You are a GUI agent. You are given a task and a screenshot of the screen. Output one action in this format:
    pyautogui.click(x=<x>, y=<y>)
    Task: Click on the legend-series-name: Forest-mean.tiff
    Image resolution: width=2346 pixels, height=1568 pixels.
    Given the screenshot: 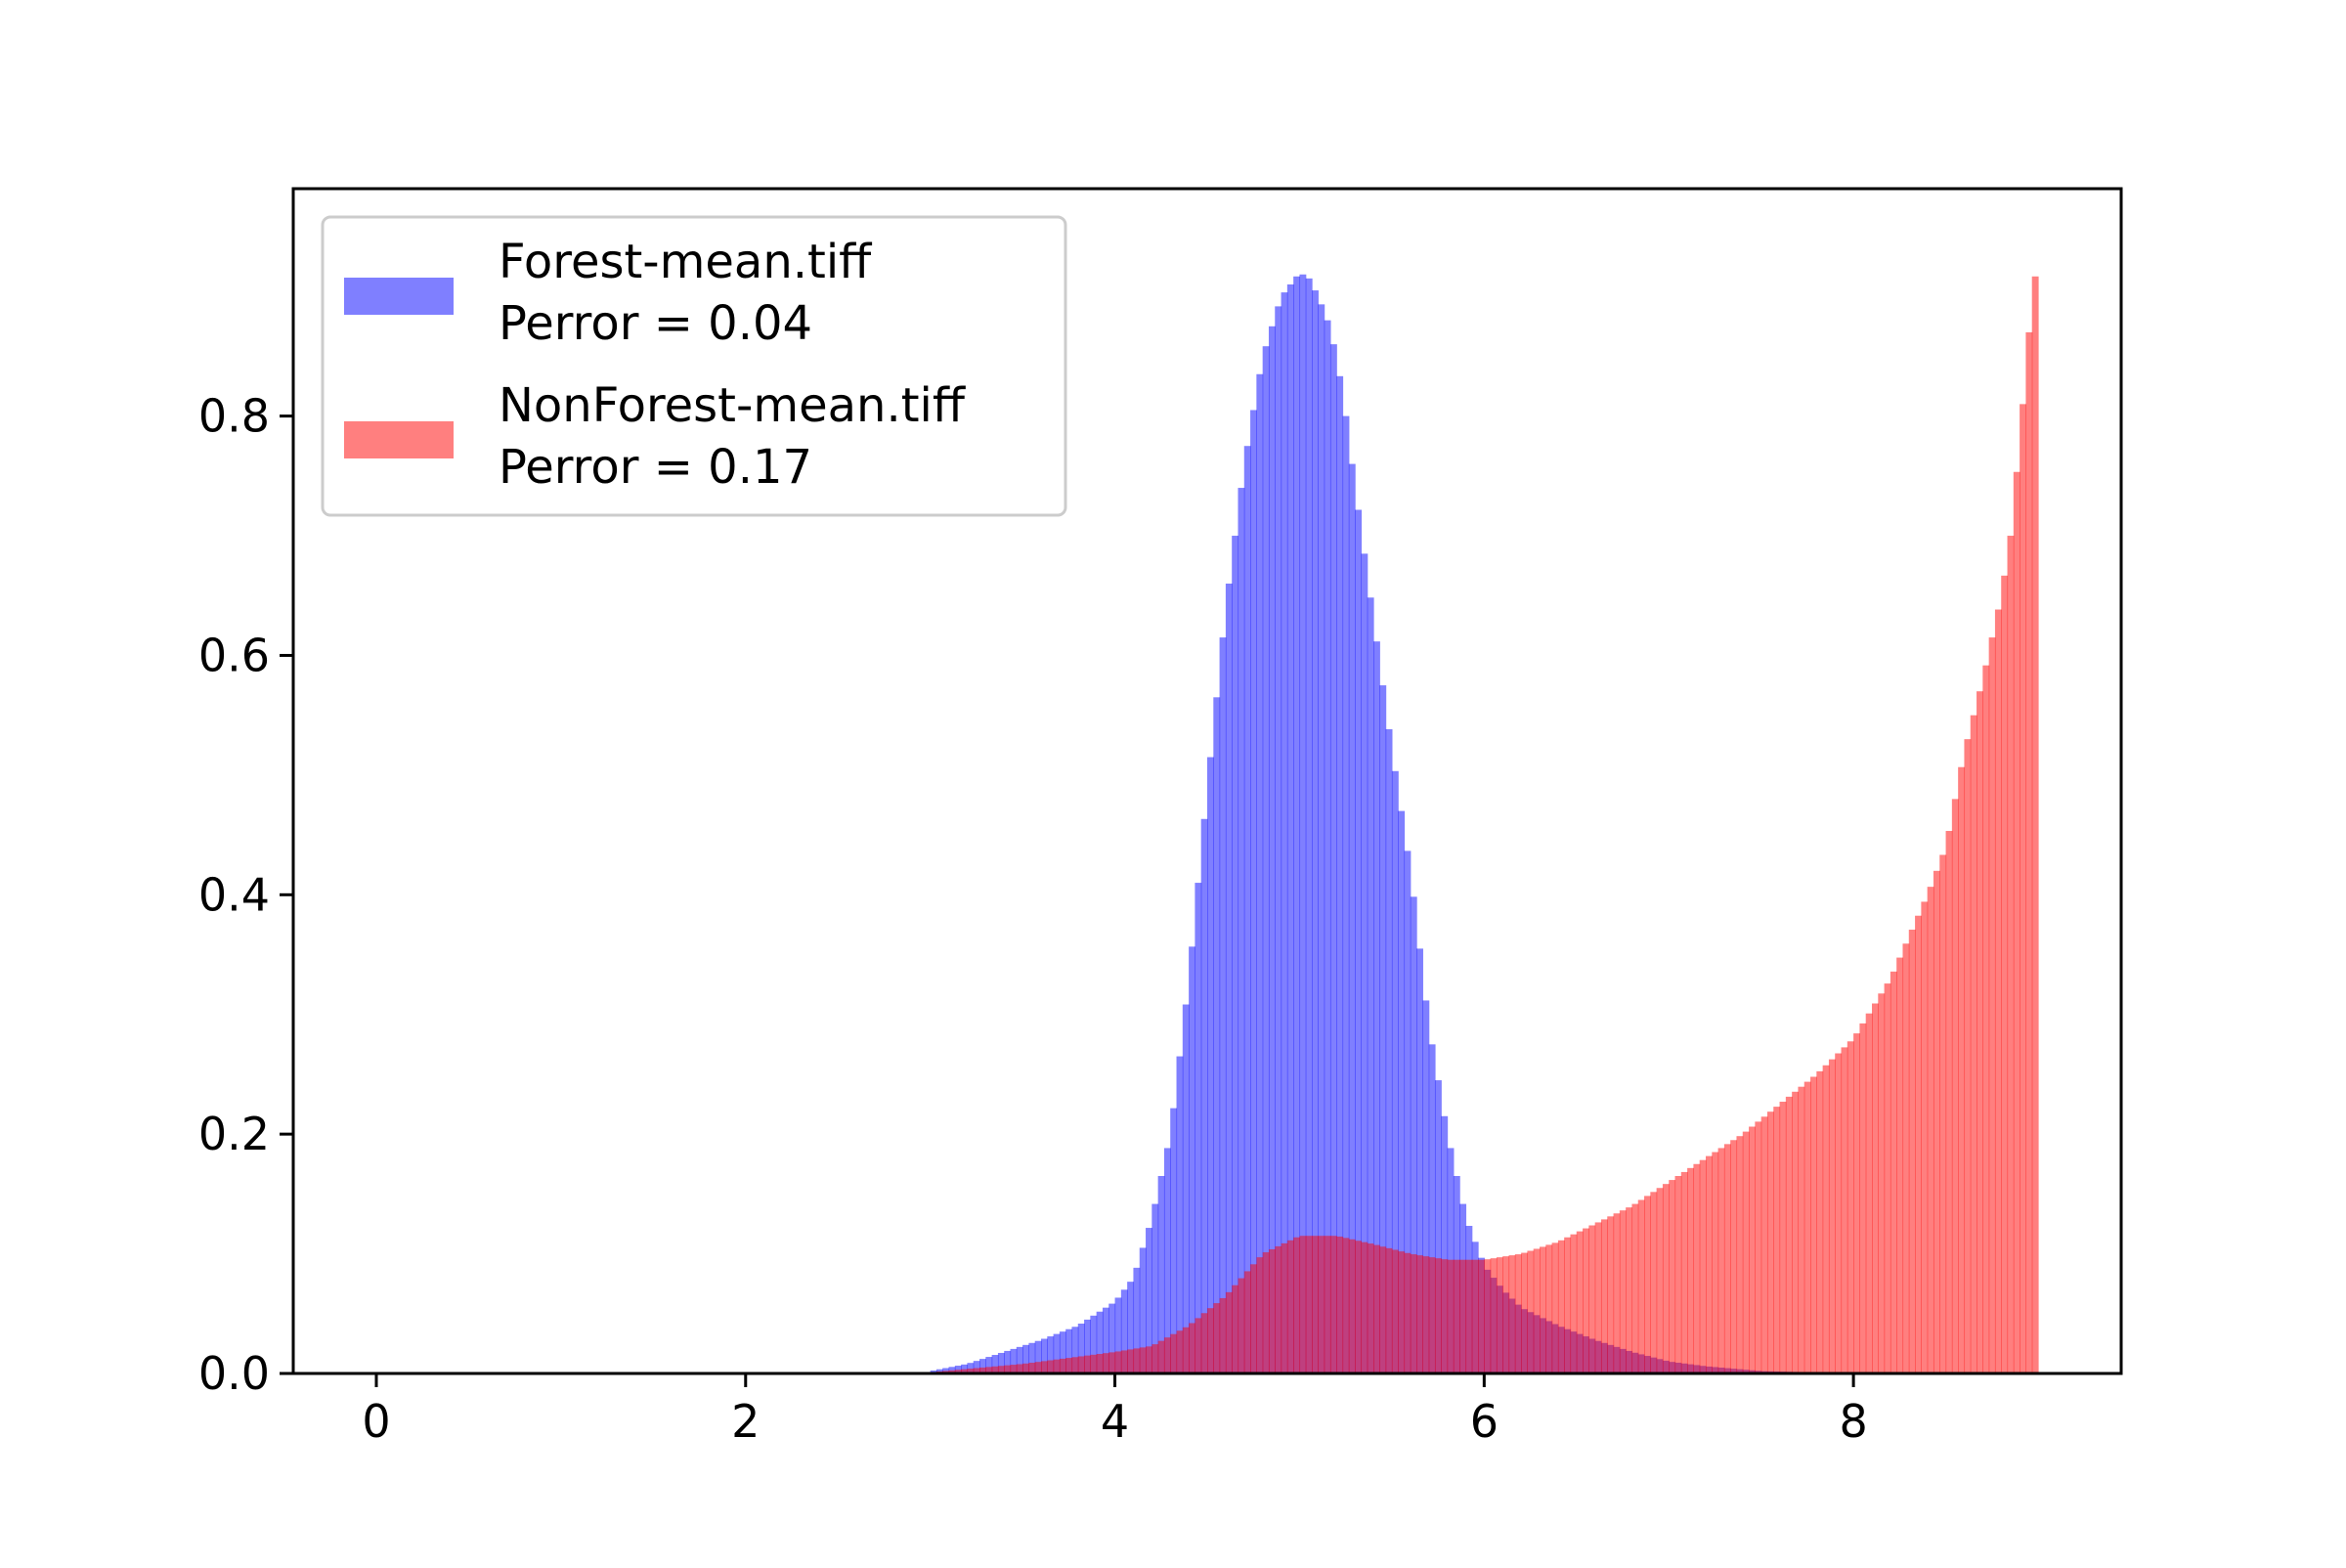 What is the action you would take?
    pyautogui.click(x=686, y=262)
    